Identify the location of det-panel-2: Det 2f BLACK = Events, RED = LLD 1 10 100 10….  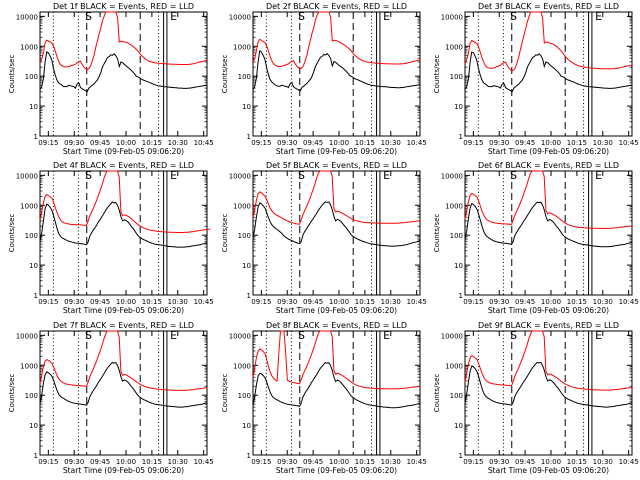
(324, 79).